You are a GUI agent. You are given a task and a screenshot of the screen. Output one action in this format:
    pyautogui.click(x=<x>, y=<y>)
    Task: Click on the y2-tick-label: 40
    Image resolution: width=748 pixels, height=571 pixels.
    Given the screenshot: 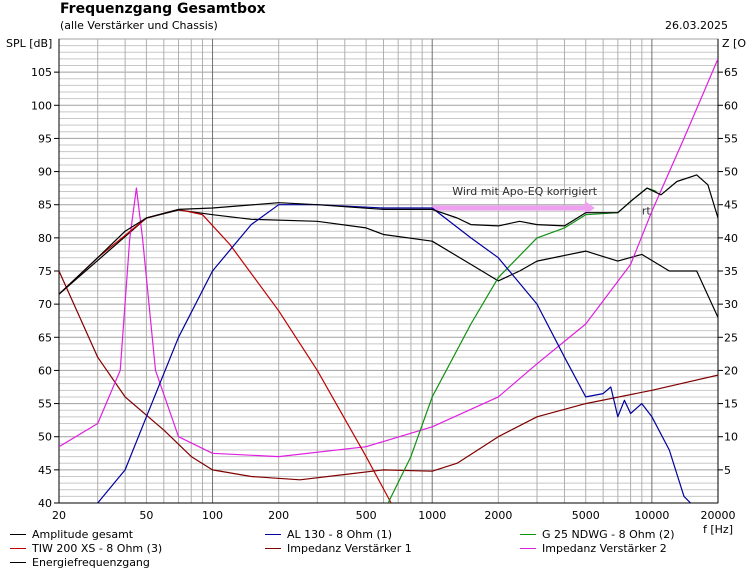 What is the action you would take?
    pyautogui.click(x=731, y=238)
    